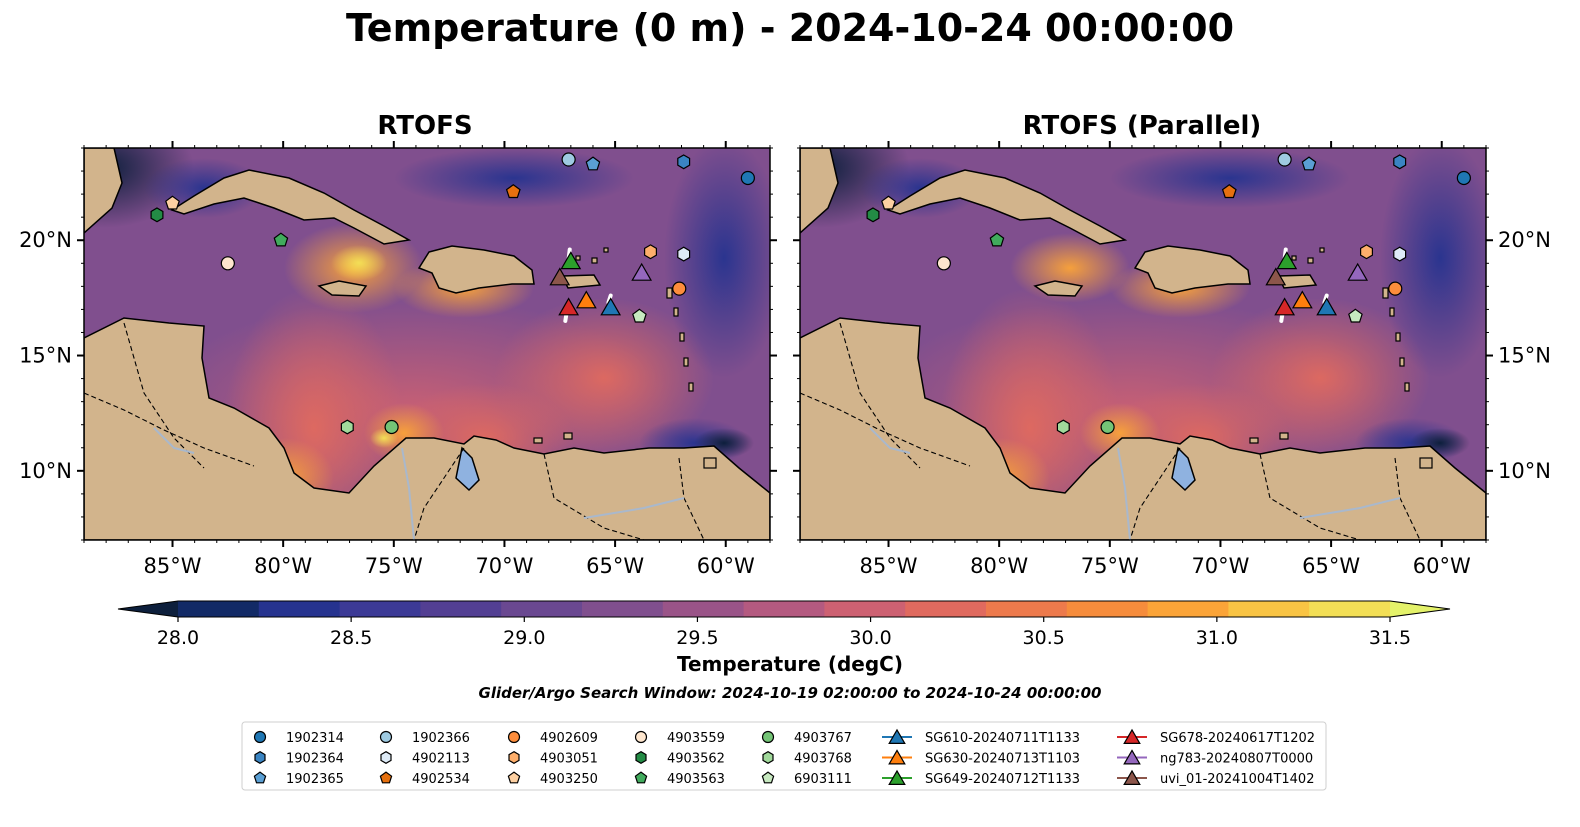  Describe the element at coordinates (283, 566) in the screenshot. I see `lon-tick-label: 80°W` at that location.